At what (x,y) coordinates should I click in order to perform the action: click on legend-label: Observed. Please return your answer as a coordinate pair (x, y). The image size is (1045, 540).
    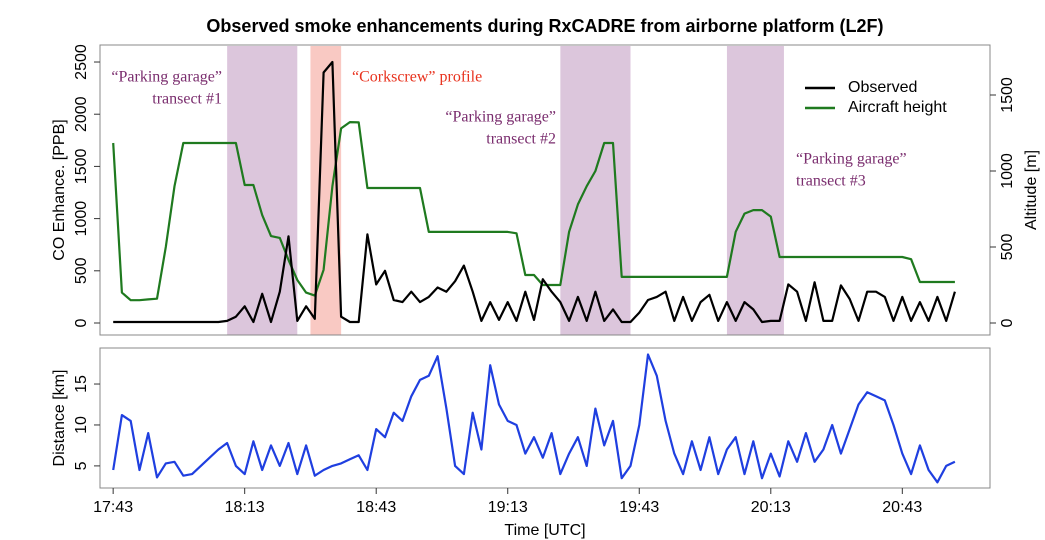
    Looking at the image, I should click on (882, 87).